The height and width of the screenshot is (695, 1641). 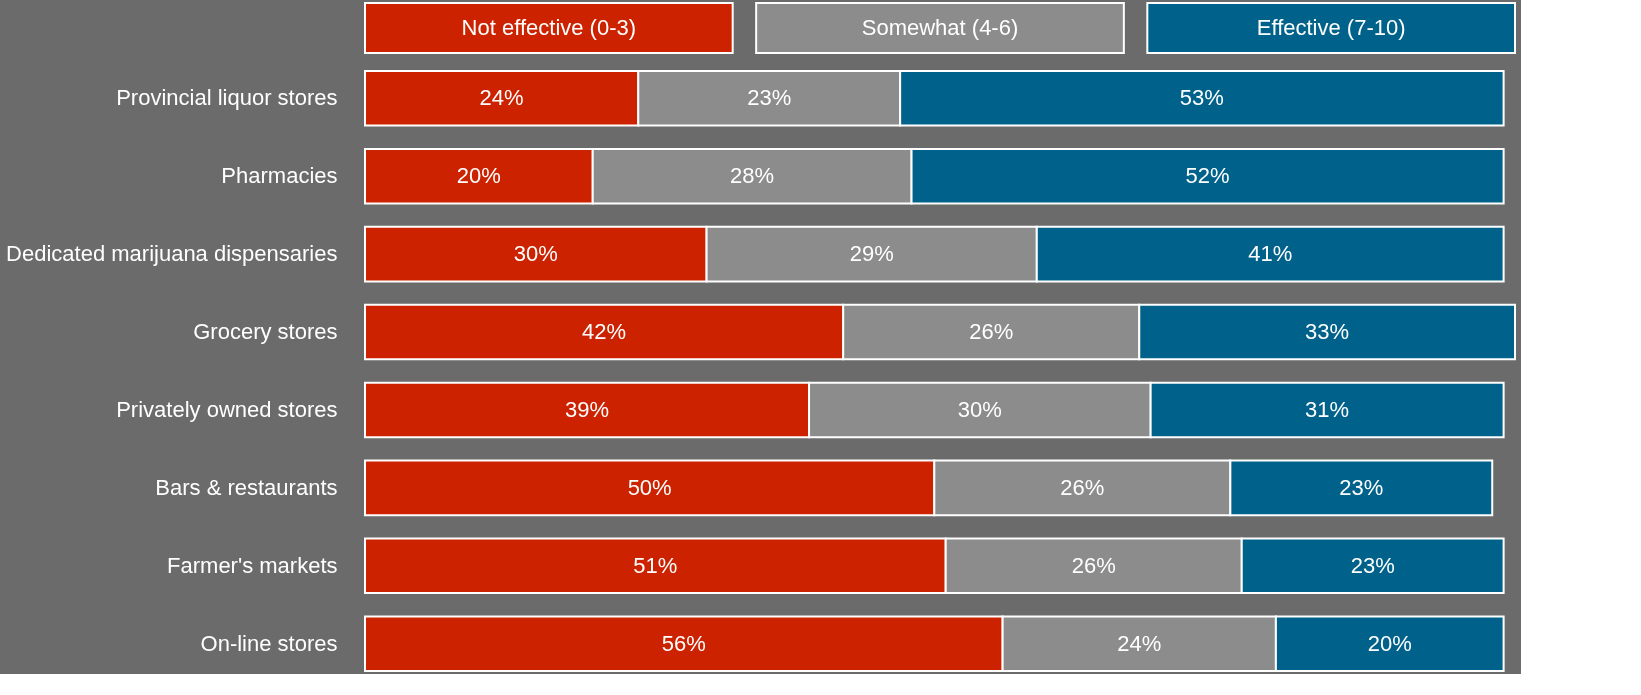 What do you see at coordinates (1270, 254) in the screenshot?
I see `data-label: 41%` at bounding box center [1270, 254].